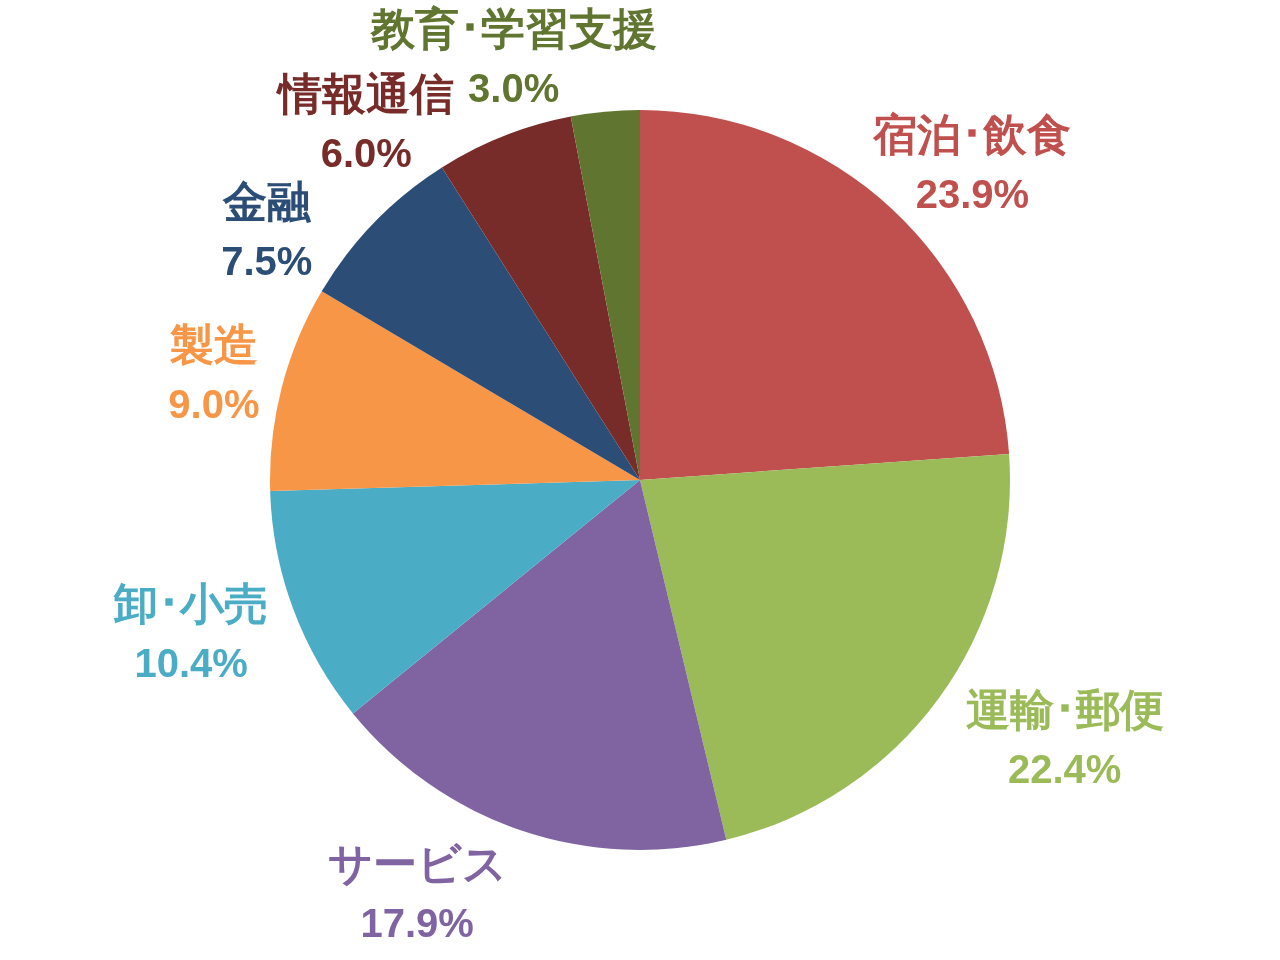 The height and width of the screenshot is (960, 1280). I want to click on slice-label: 卸･小売, so click(191, 604).